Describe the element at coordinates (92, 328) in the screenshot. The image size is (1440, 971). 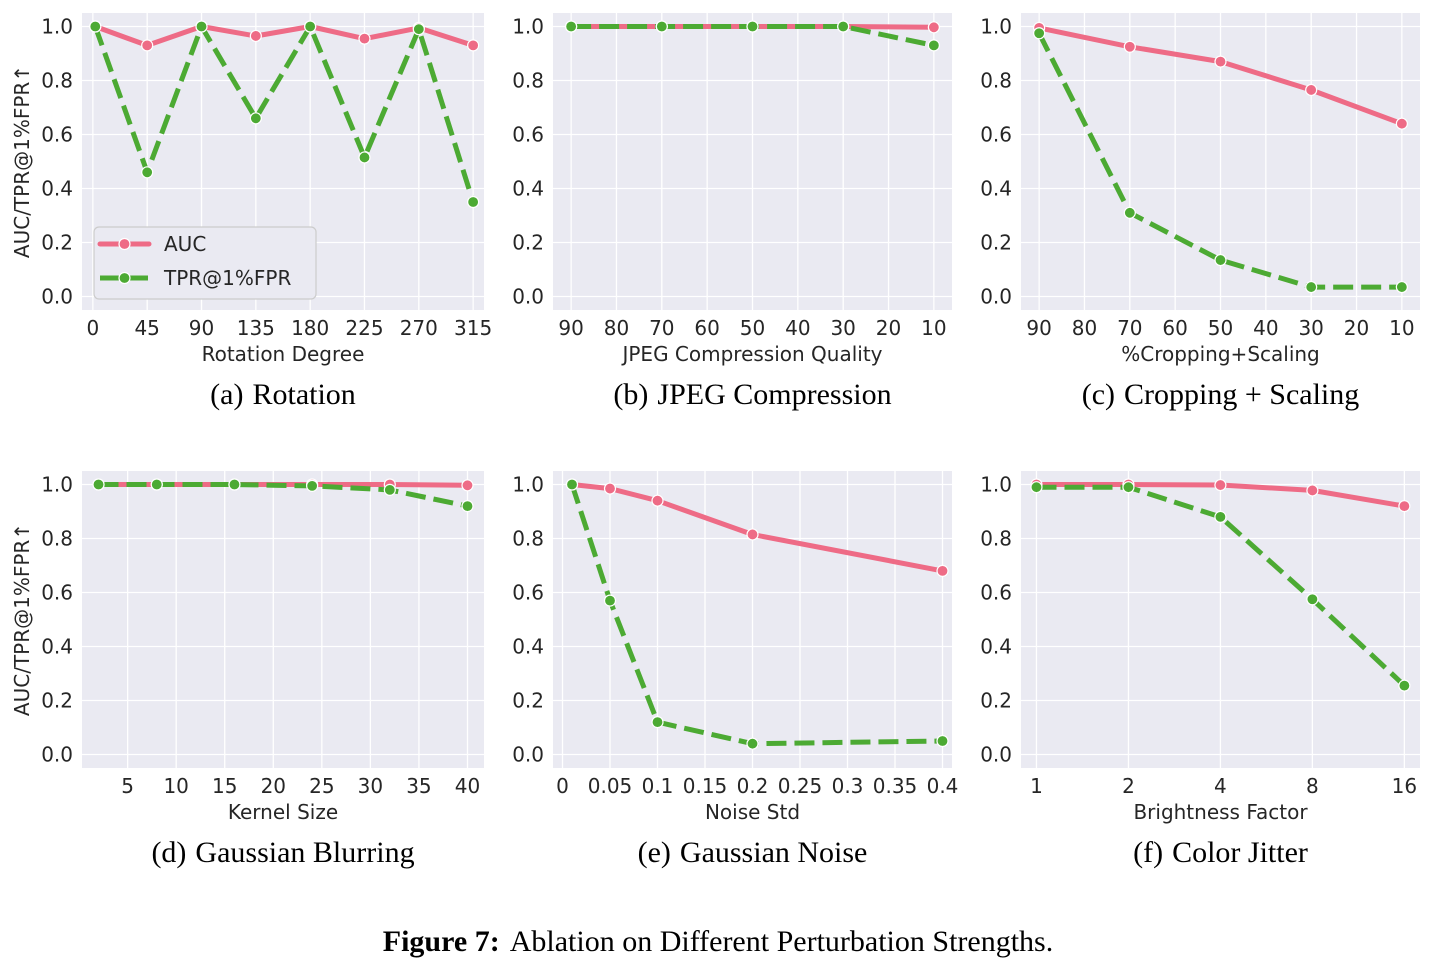
I see `x-tick-label: 0` at that location.